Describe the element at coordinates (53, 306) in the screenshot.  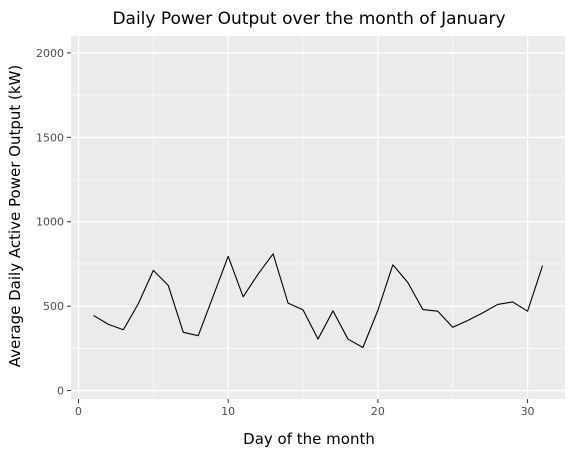
I see `y-tick-label: 500` at that location.